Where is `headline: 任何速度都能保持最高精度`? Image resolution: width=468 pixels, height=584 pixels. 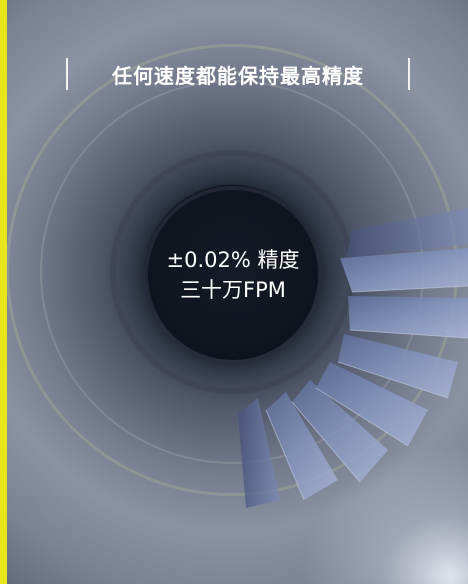 headline: 任何速度都能保持最高精度 is located at coordinates (238, 74).